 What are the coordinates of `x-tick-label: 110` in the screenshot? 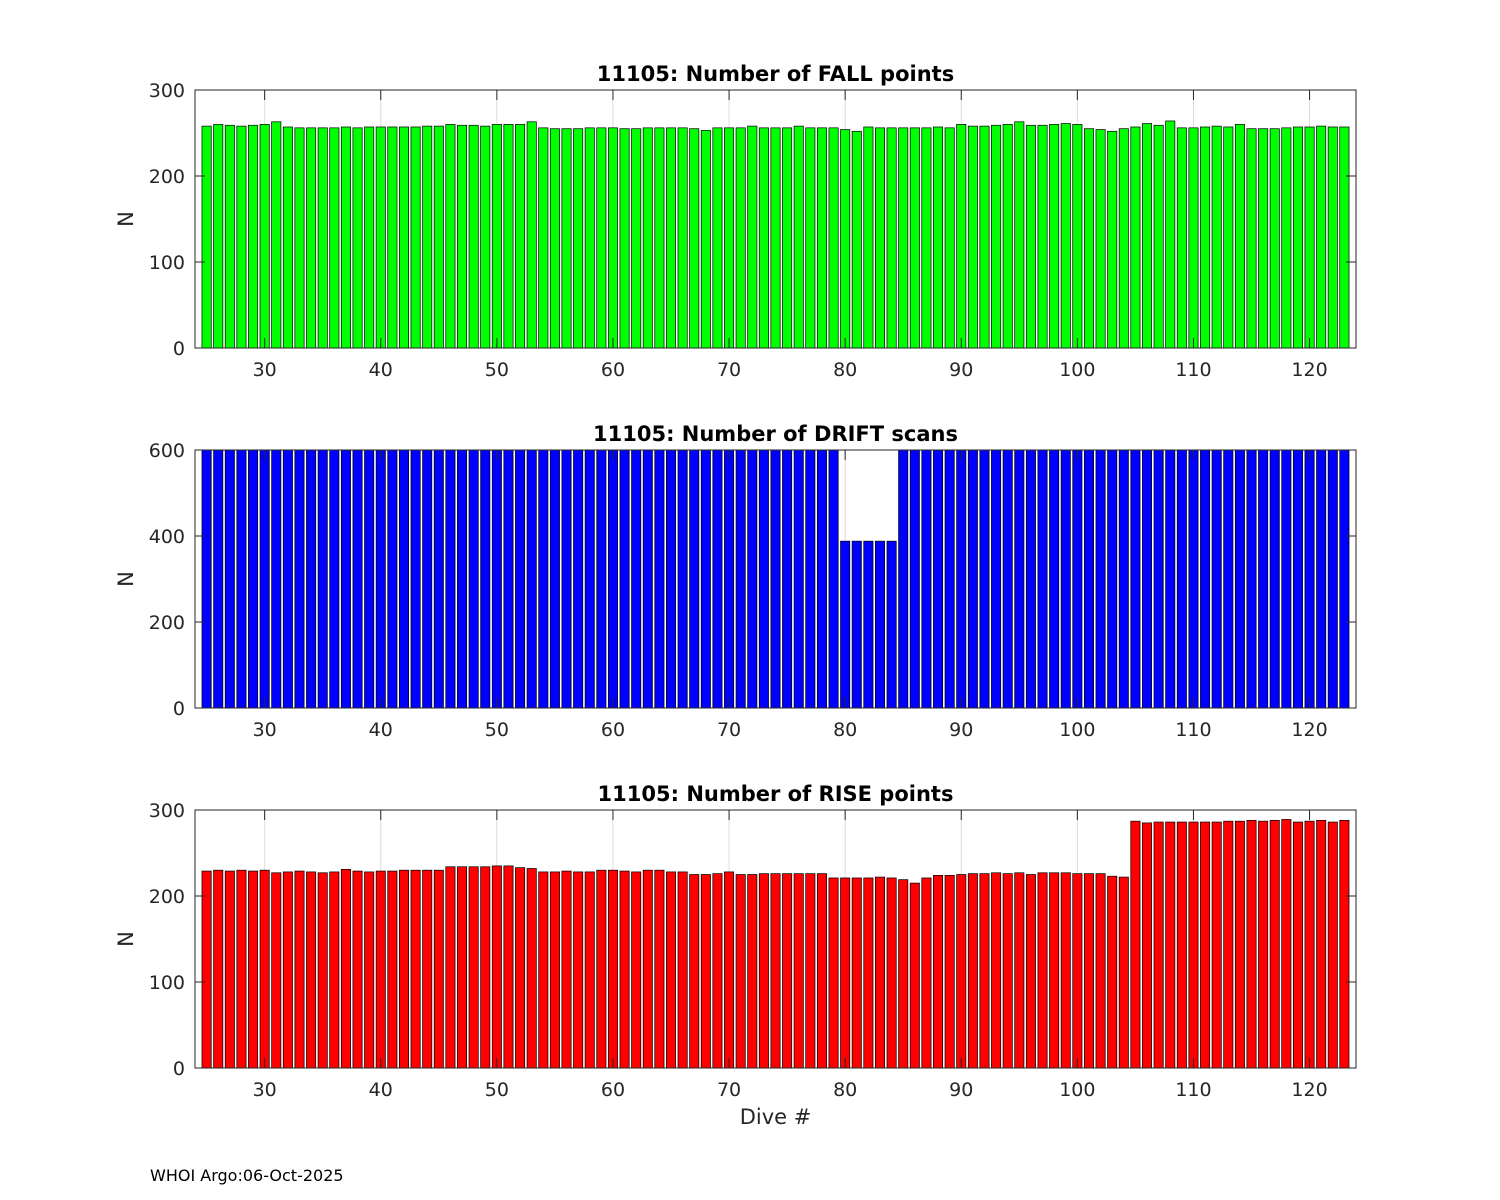 It's located at (1193, 730).